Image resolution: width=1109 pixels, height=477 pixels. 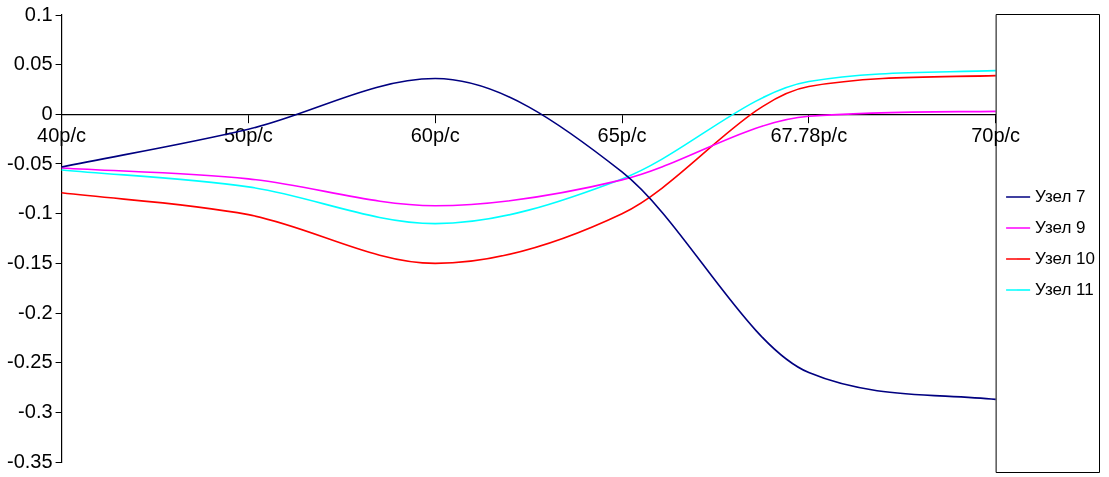 What do you see at coordinates (35, 212) in the screenshot?
I see `y-tick-label: -0.1` at bounding box center [35, 212].